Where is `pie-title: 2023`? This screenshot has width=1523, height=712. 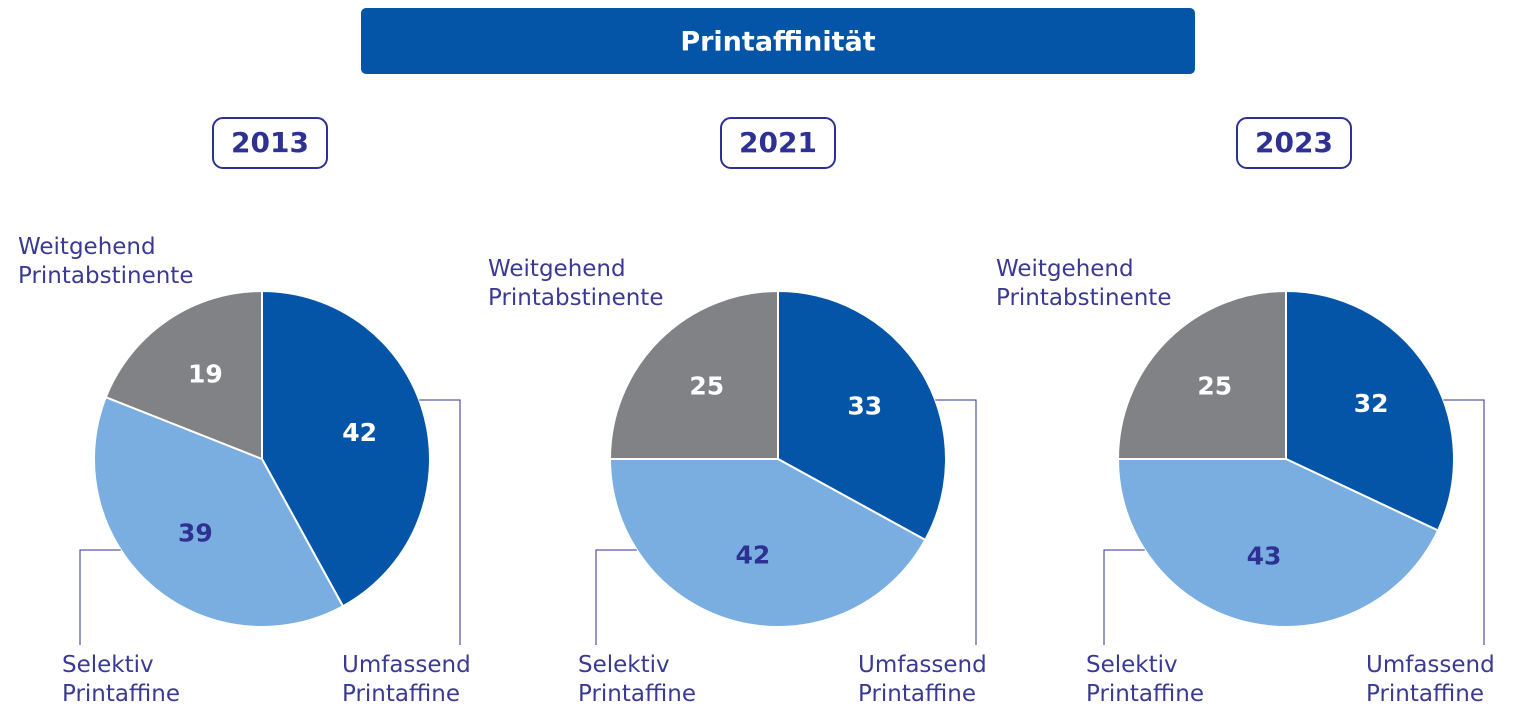
pie-title: 2023 is located at coordinates (1294, 142).